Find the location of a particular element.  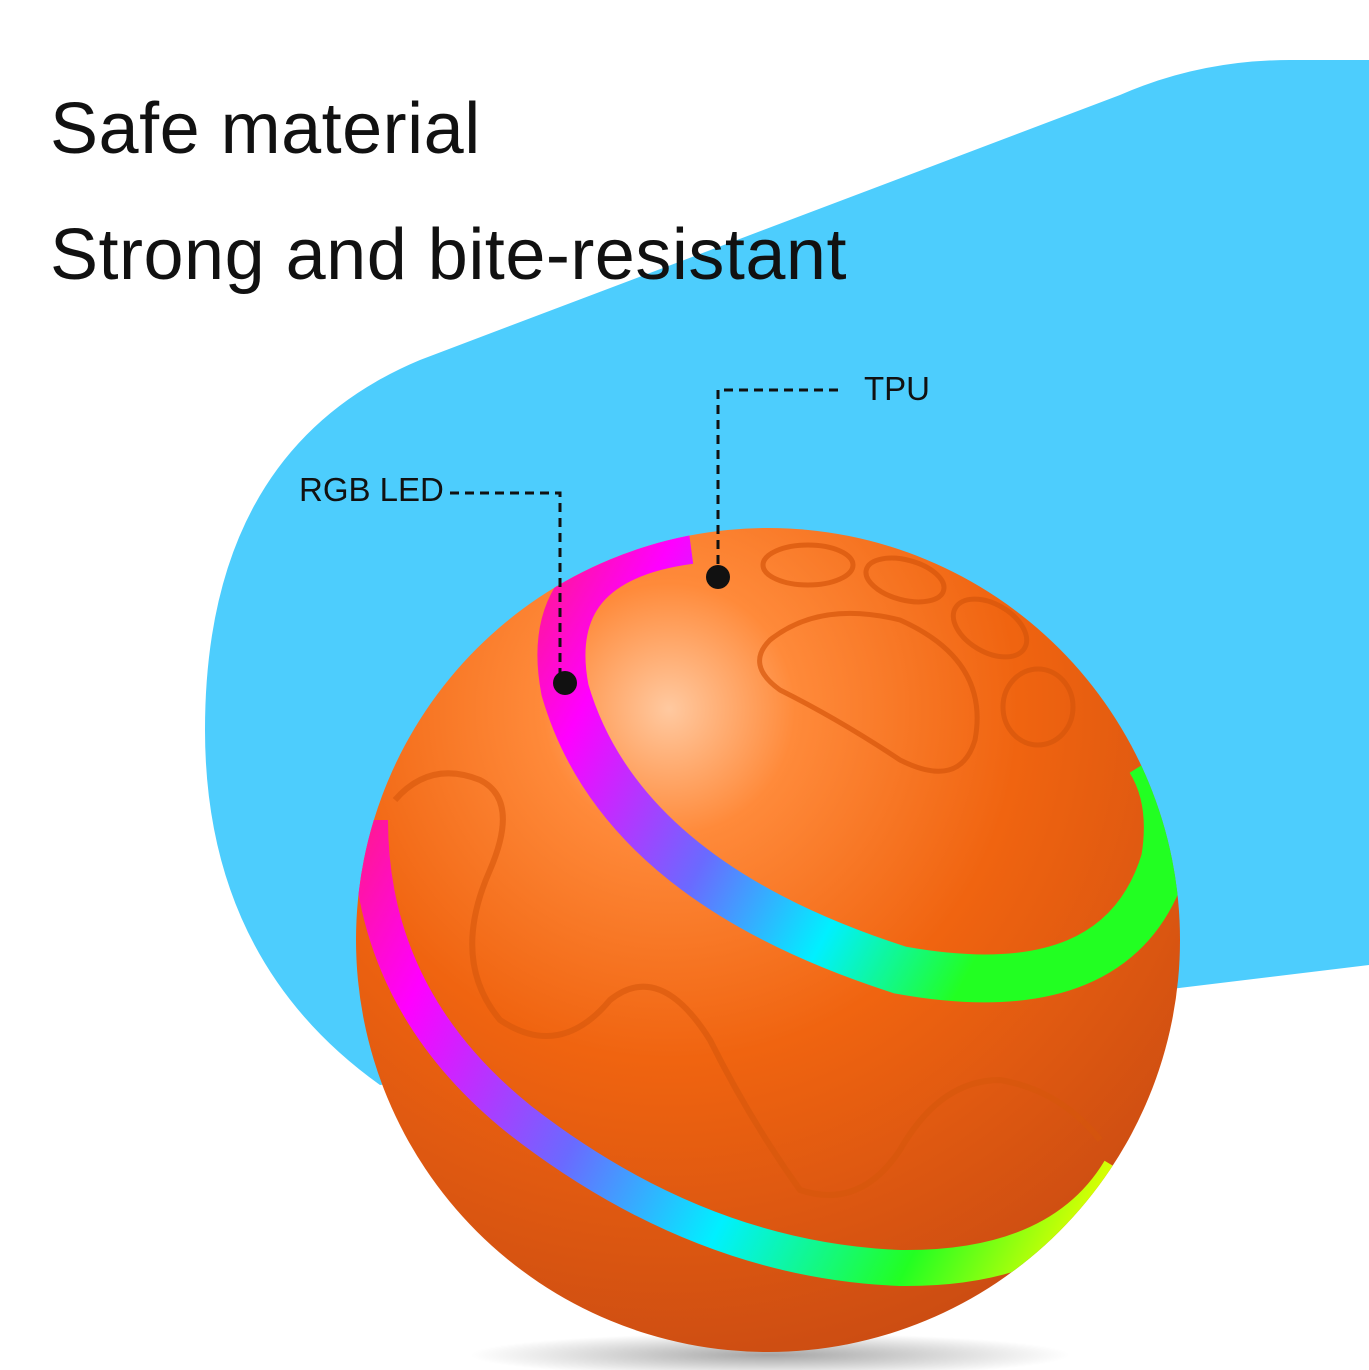

callout-tpu-line is located at coordinates (777, 482).